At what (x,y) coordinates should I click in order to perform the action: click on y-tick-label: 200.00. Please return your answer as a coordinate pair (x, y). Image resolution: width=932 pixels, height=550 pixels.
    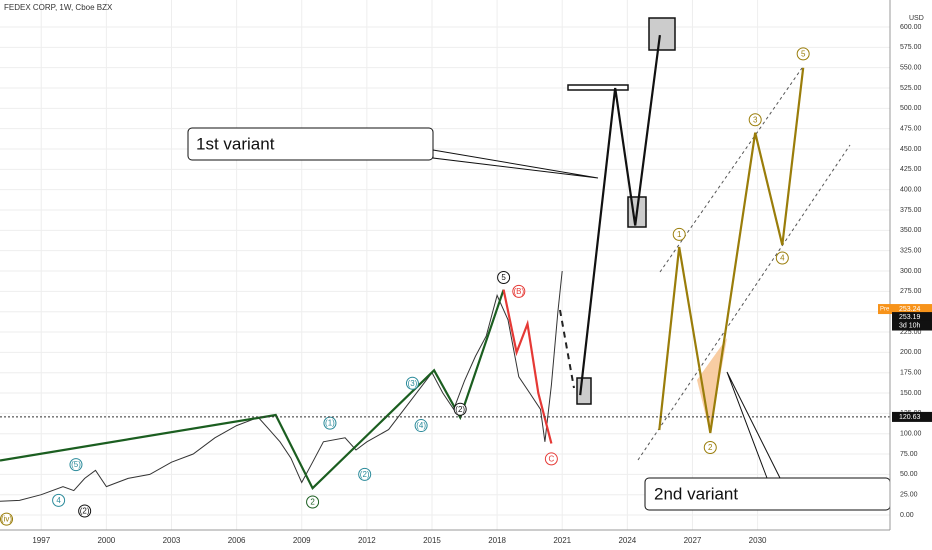
    Looking at the image, I should click on (911, 352).